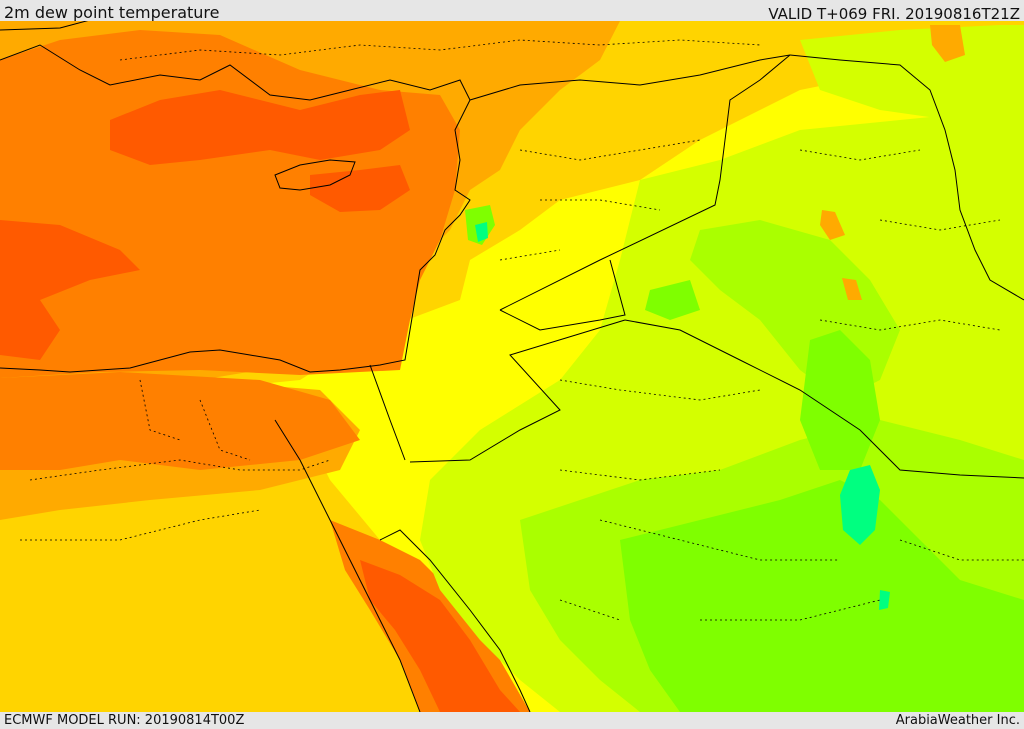 The width and height of the screenshot is (1024, 729). Describe the element at coordinates (440, 50) in the screenshot. I see `boundary-dotted-turkey` at that location.